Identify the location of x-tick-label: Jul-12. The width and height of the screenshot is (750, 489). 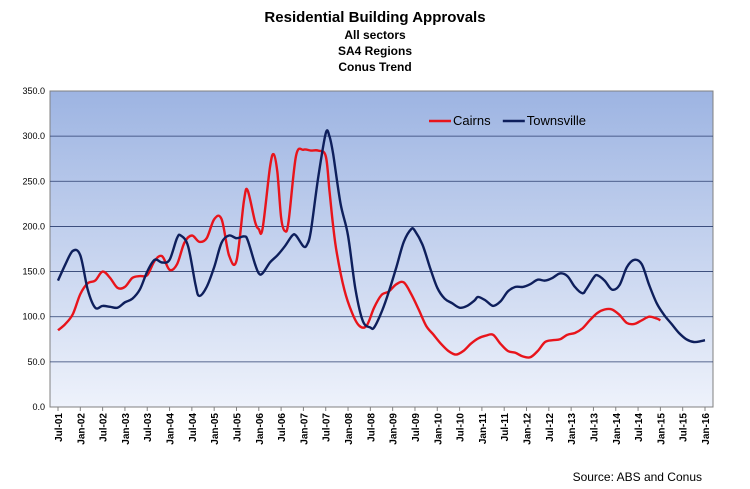
(550, 427).